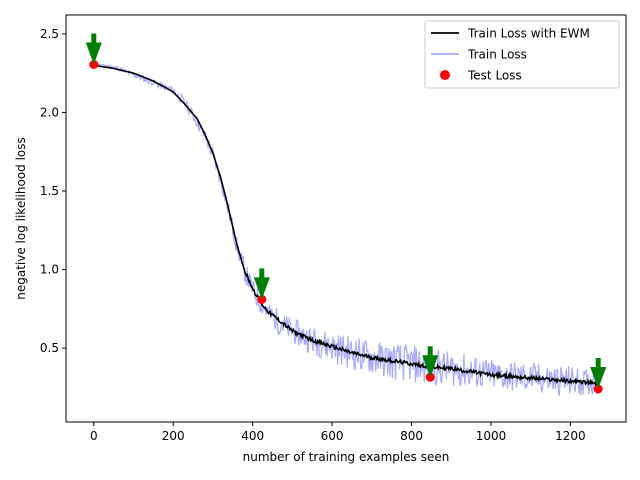 The height and width of the screenshot is (480, 640). I want to click on y-tick-label: 1.5, so click(49, 191).